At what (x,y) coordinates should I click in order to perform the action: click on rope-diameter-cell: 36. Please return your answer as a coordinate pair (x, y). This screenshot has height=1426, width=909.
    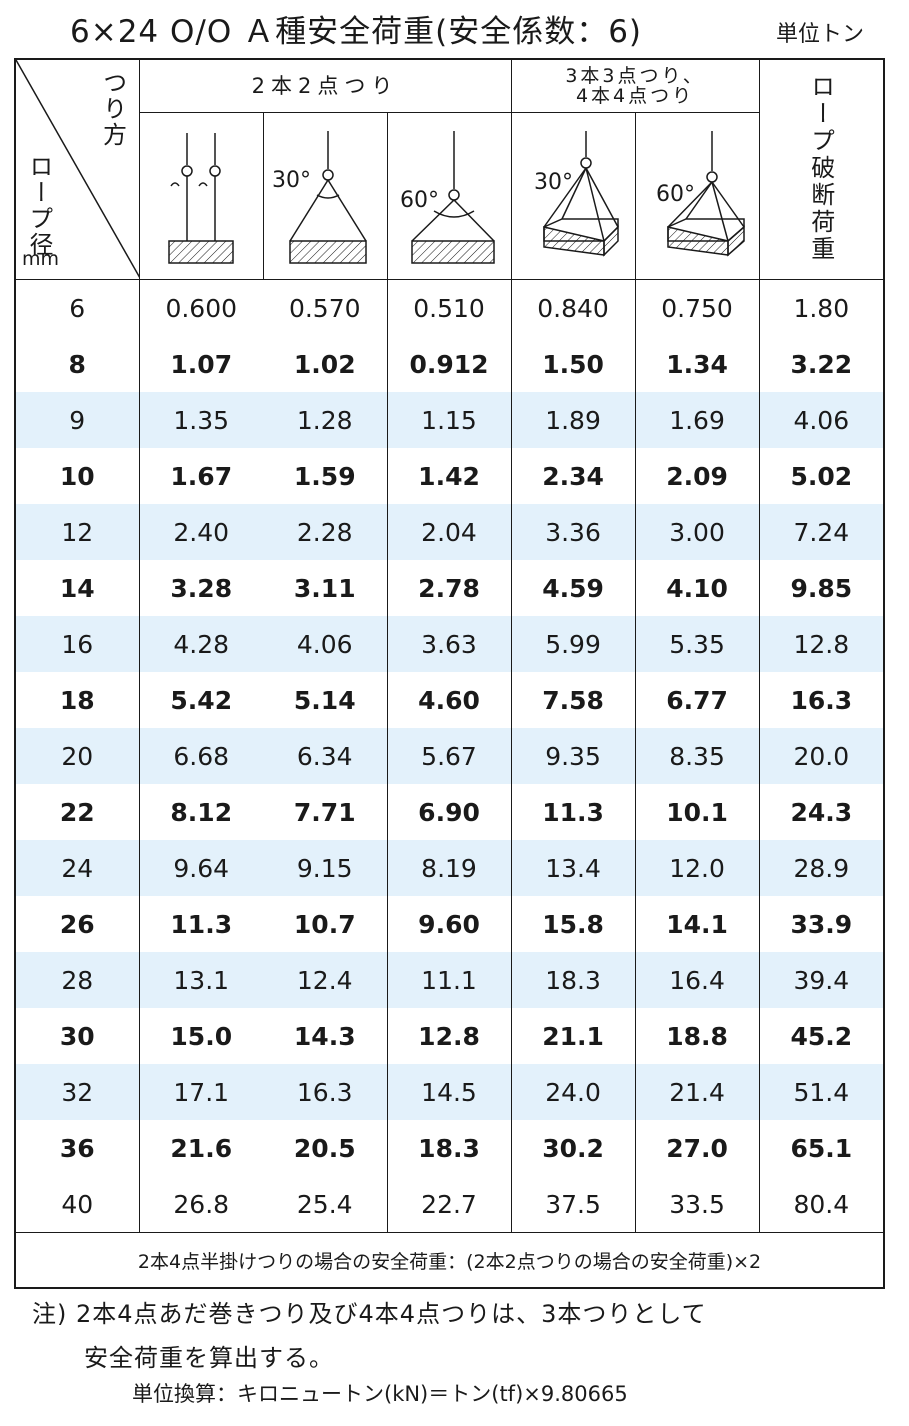
    Looking at the image, I should click on (77, 1148).